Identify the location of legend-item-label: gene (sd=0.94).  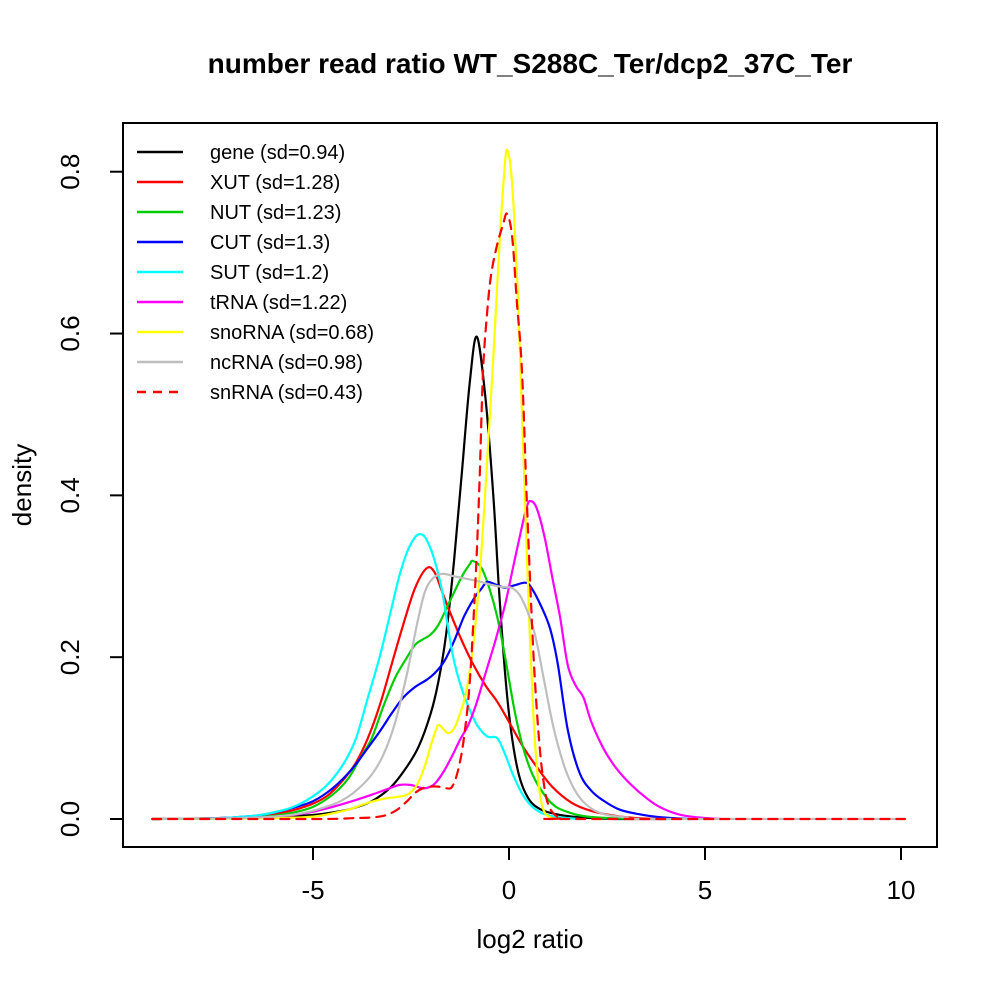
(277, 153).